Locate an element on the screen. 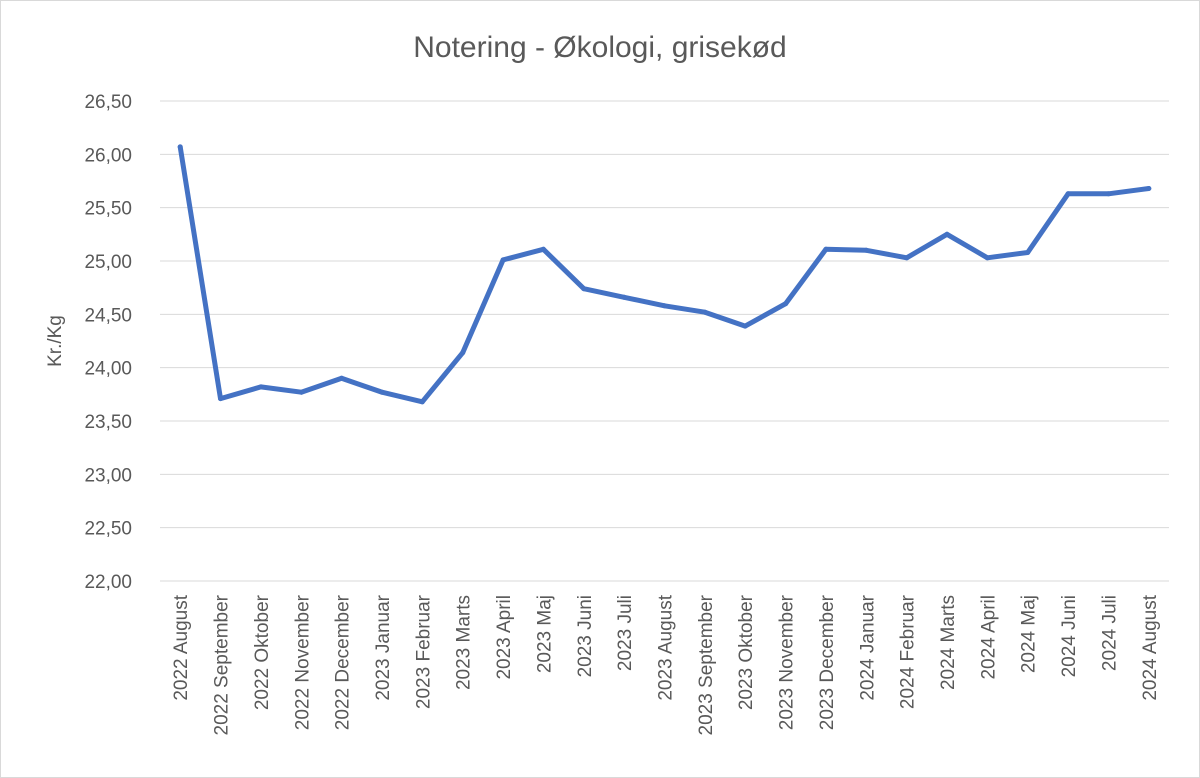 The height and width of the screenshot is (778, 1200). x-tick-label: 2024 Maj is located at coordinates (1029, 634).